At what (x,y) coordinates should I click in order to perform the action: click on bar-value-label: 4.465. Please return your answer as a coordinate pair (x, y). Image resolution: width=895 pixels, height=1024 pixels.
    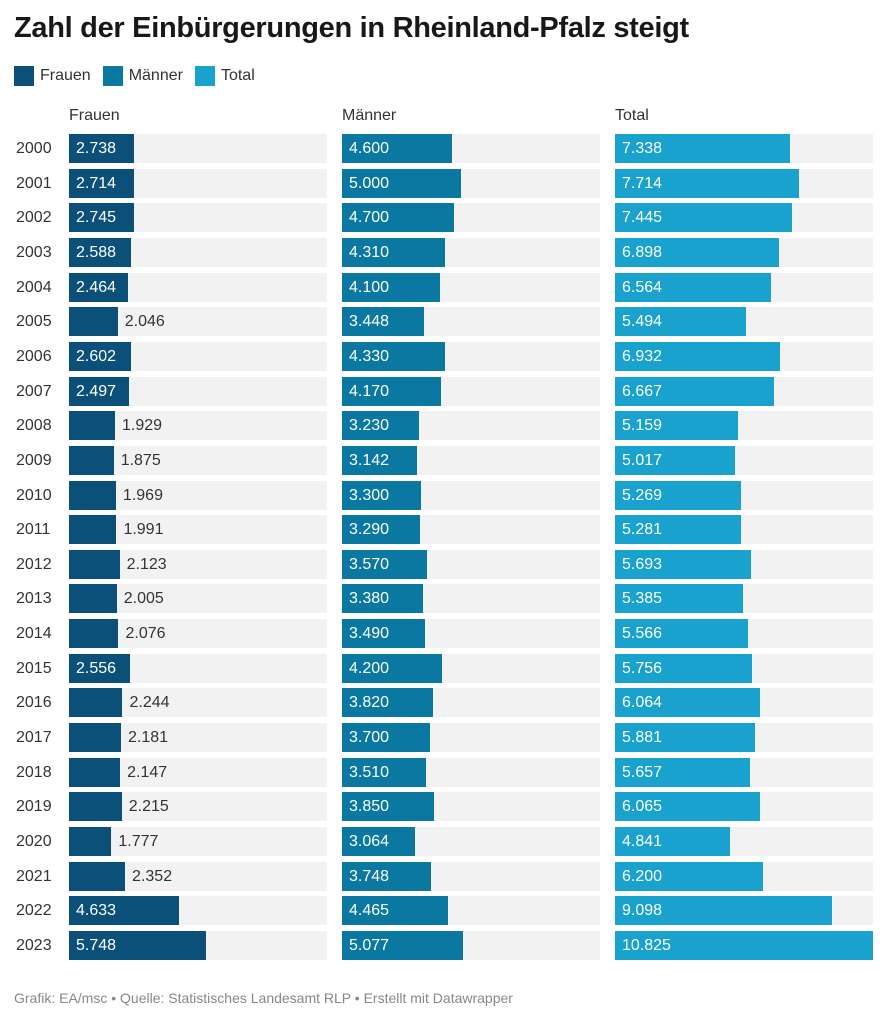
    Looking at the image, I should click on (369, 911).